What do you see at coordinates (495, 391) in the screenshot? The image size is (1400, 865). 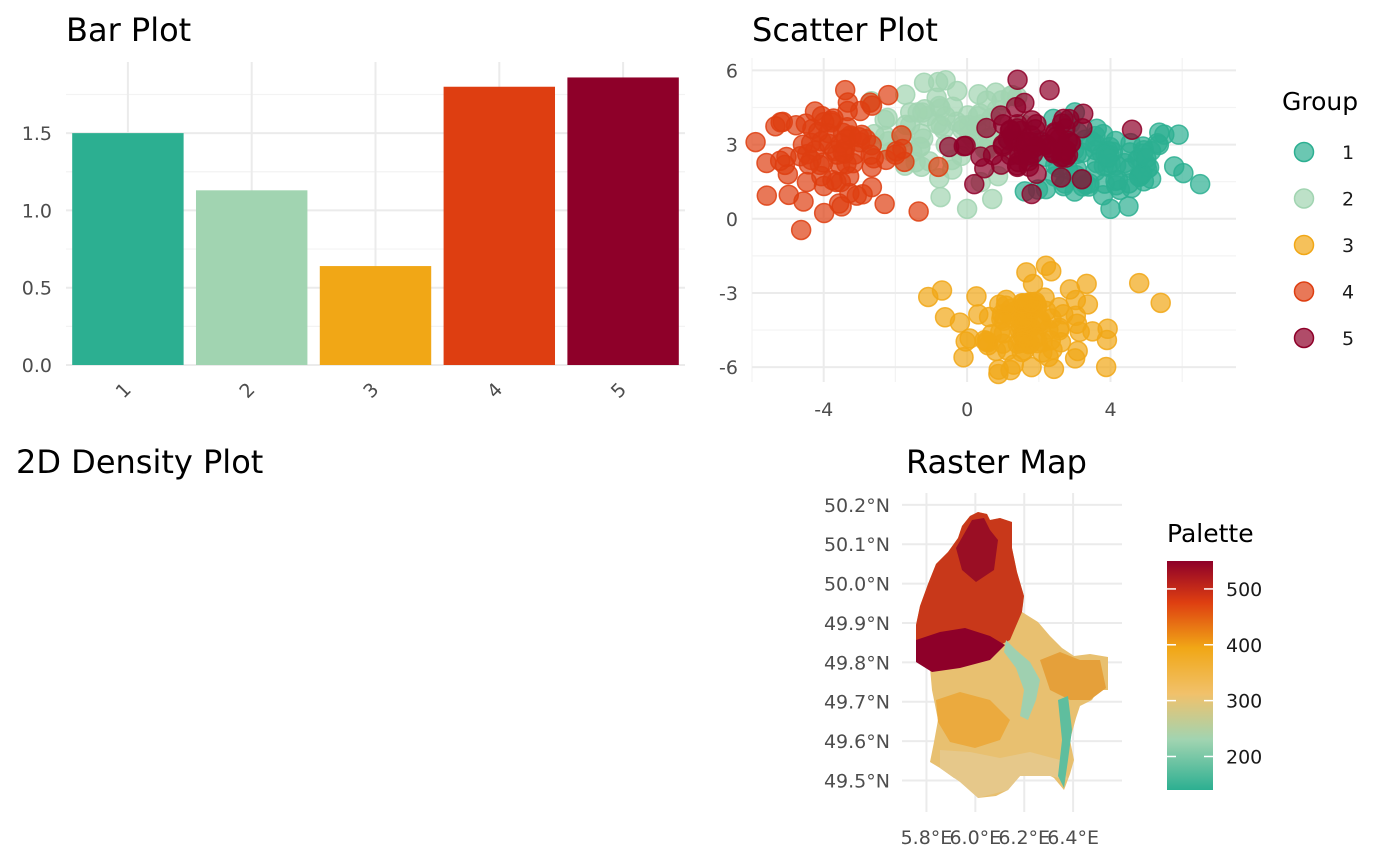 I see `bar-x-tick-label: 4` at bounding box center [495, 391].